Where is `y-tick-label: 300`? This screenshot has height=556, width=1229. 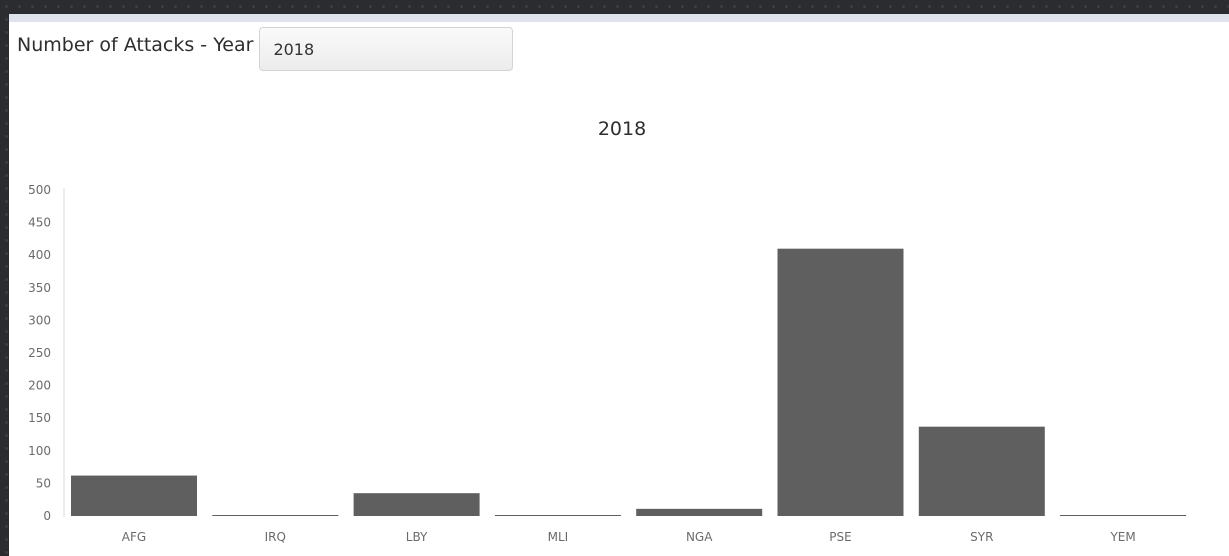 y-tick-label: 300 is located at coordinates (39, 320).